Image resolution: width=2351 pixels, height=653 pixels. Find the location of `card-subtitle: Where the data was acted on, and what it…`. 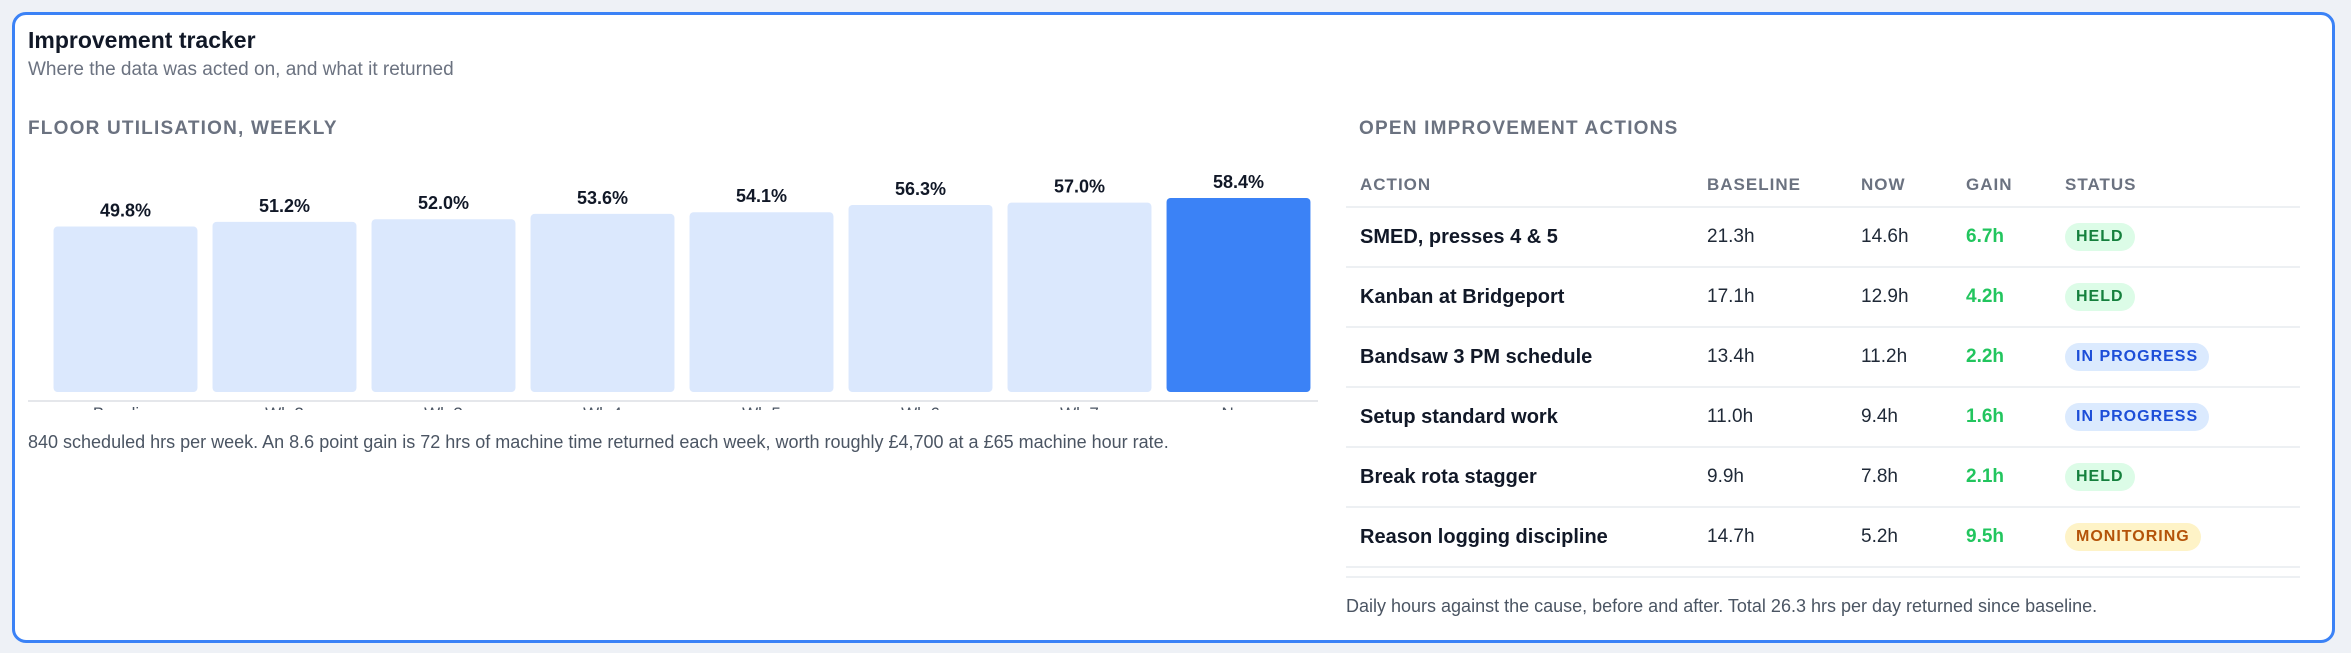

card-subtitle: Where the data was acted on, and what it… is located at coordinates (241, 69).